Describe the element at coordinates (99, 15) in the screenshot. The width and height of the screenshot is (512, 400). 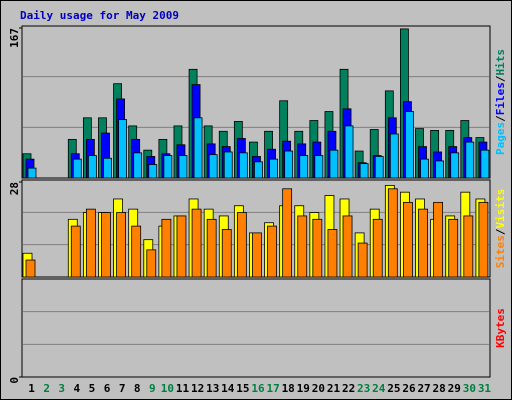
I see `chart-title: Daily usage for May 2009` at that location.